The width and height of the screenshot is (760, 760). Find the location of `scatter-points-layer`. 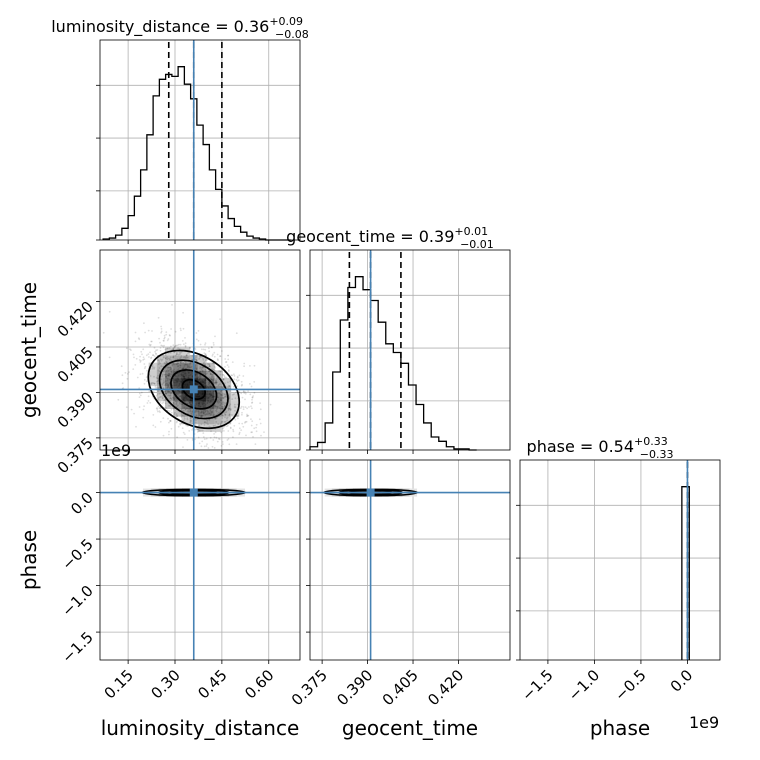

scatter-points-layer is located at coordinates (187, 376).